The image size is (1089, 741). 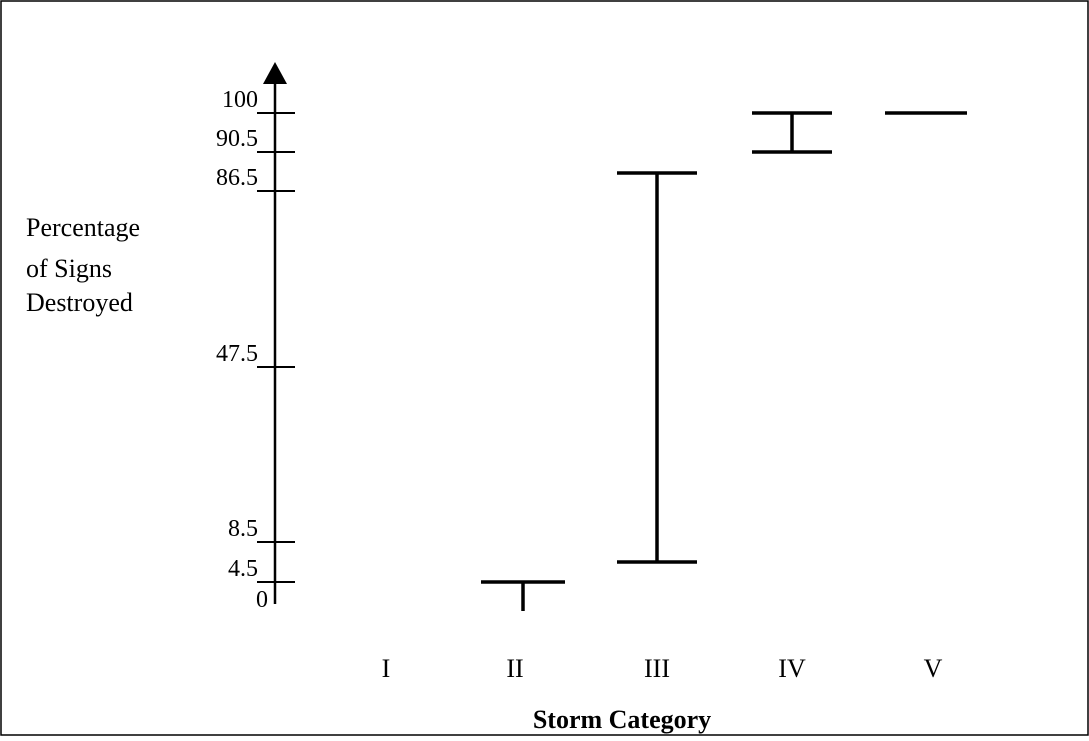 What do you see at coordinates (622, 719) in the screenshot?
I see `x-axis-title: Storm Category` at bounding box center [622, 719].